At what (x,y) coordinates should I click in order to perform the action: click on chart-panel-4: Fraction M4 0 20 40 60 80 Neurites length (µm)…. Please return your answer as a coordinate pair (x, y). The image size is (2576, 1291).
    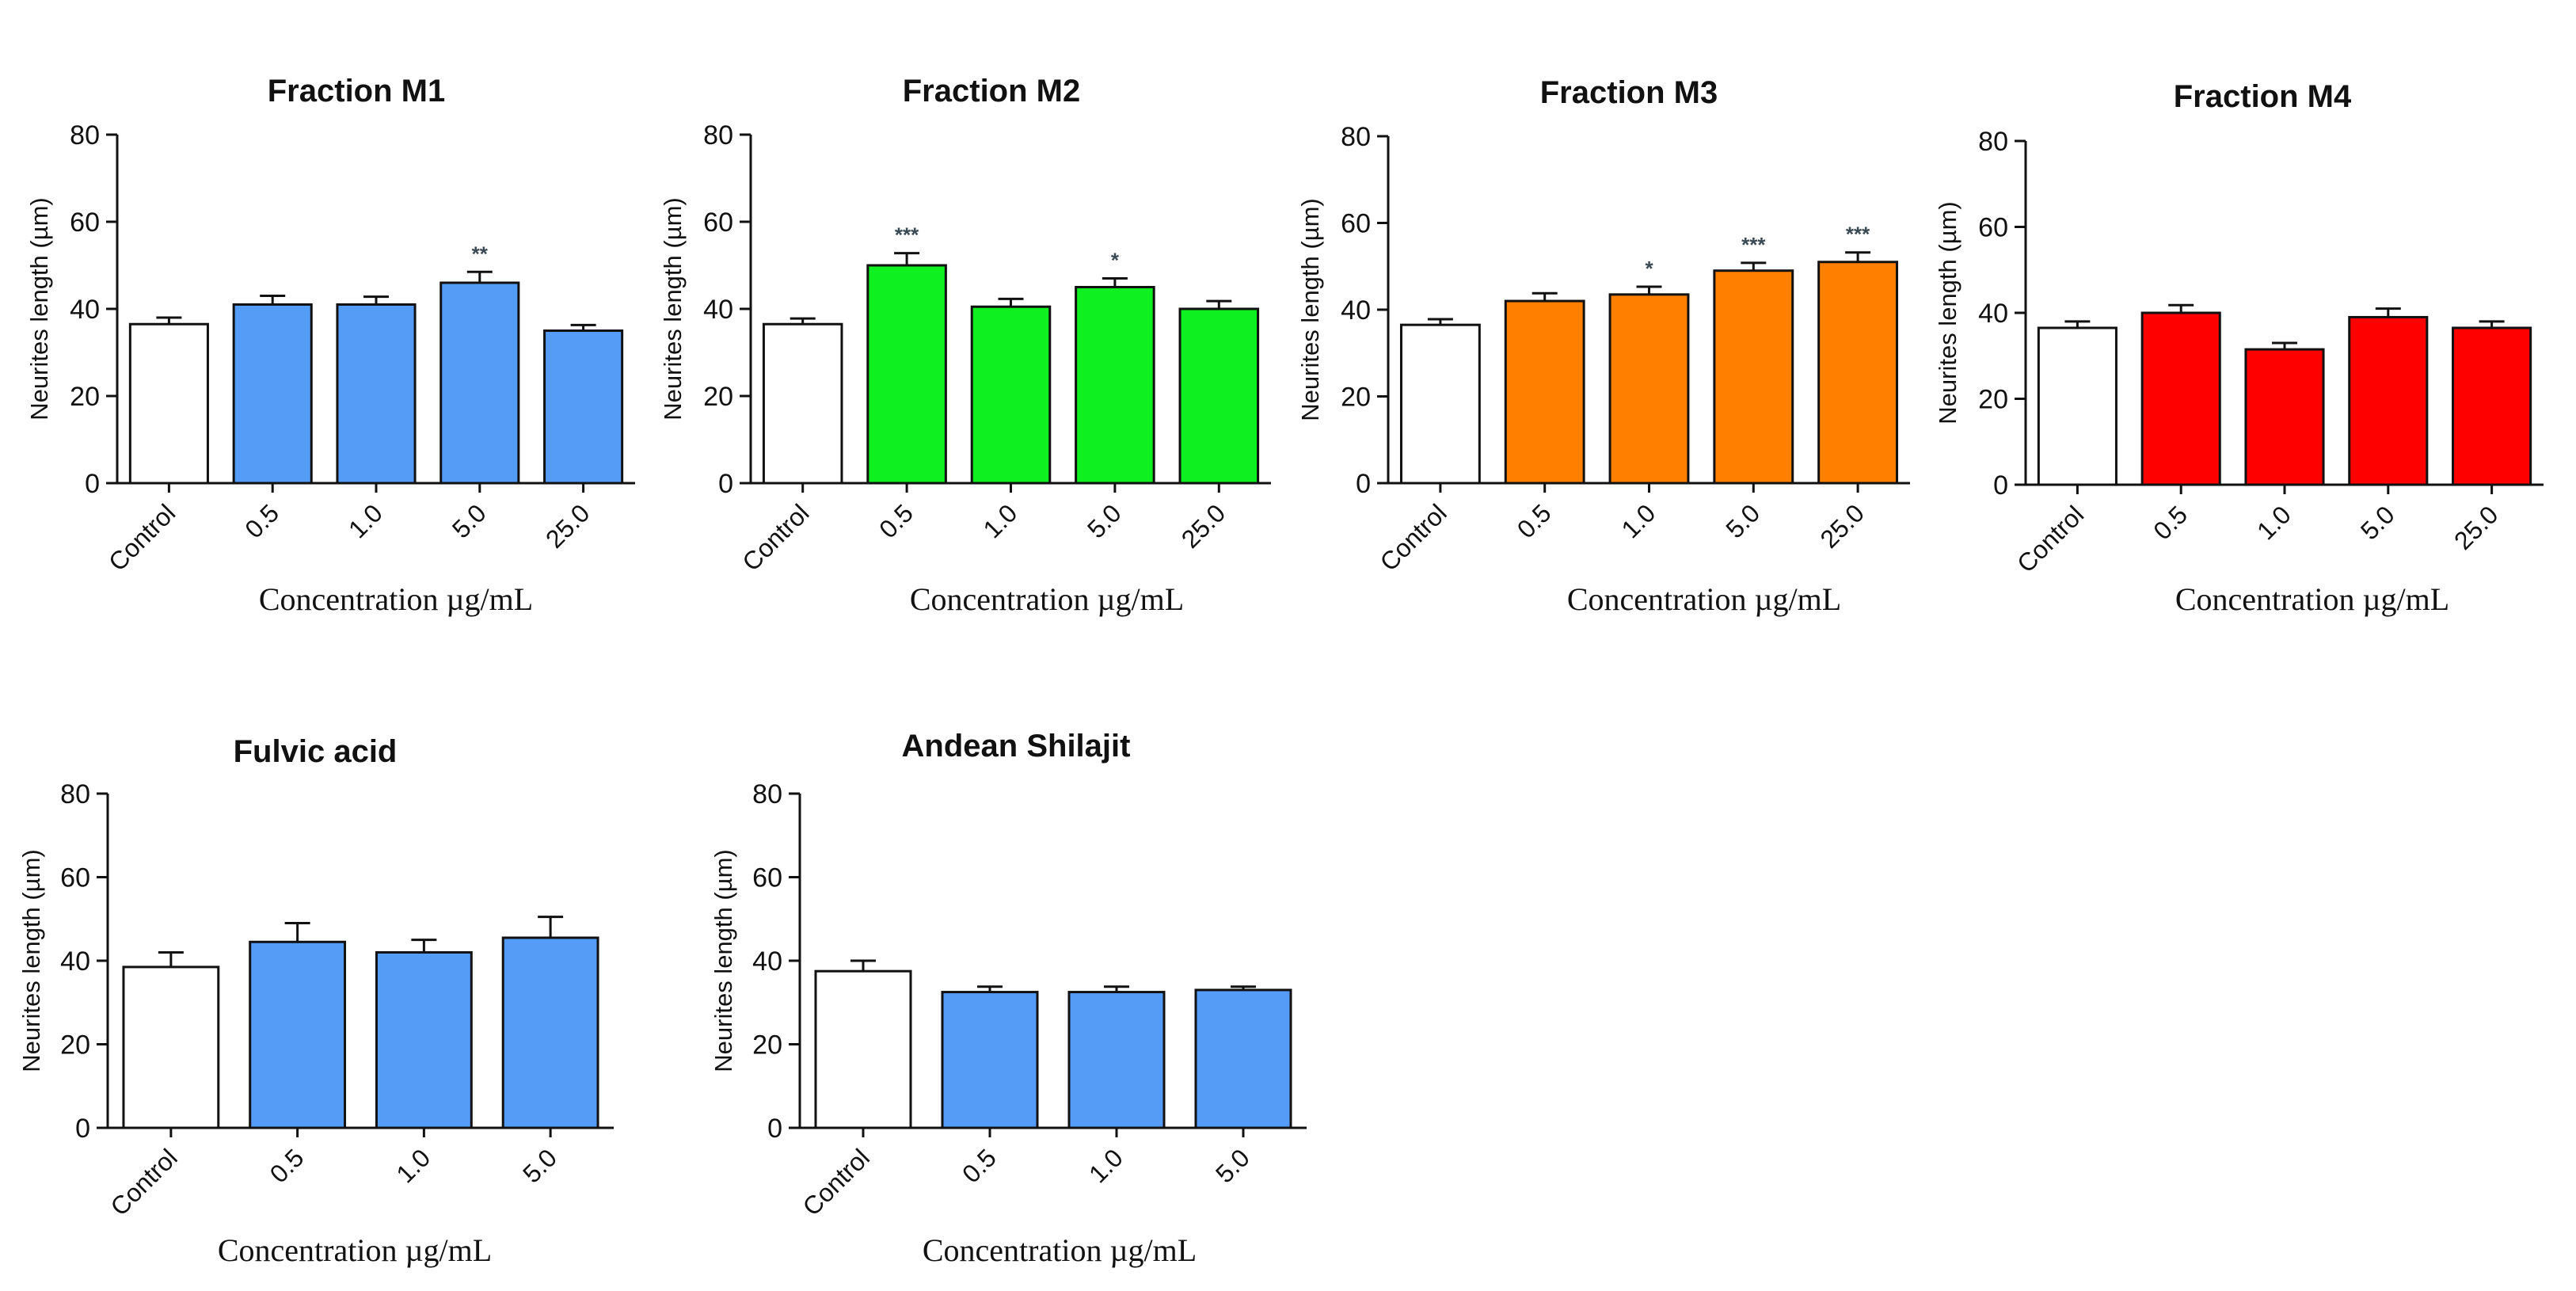
    Looking at the image, I should click on (2239, 348).